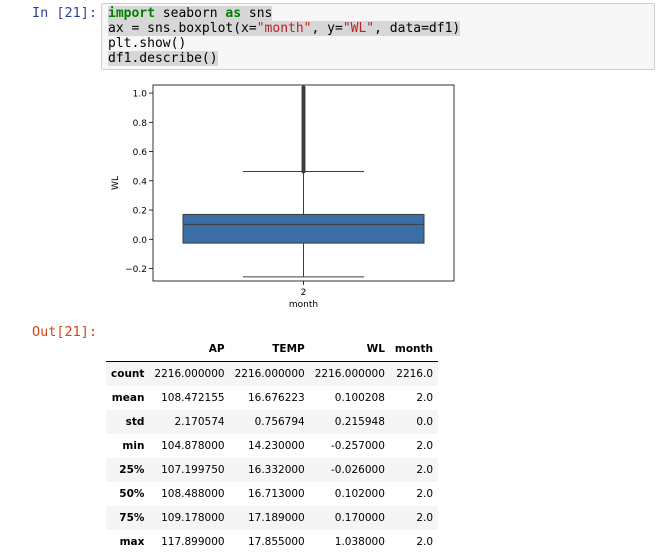 The height and width of the screenshot is (556, 662). Describe the element at coordinates (257, 13) in the screenshot. I see `code-text: sns` at that location.